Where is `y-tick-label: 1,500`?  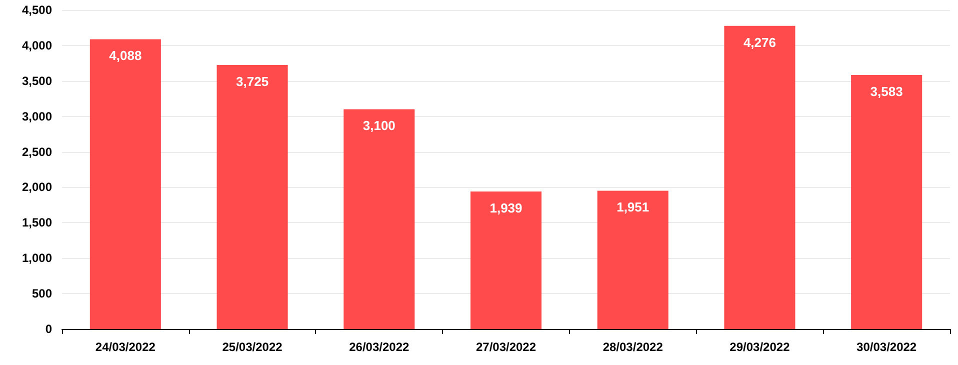
y-tick-label: 1,500 is located at coordinates (37, 223).